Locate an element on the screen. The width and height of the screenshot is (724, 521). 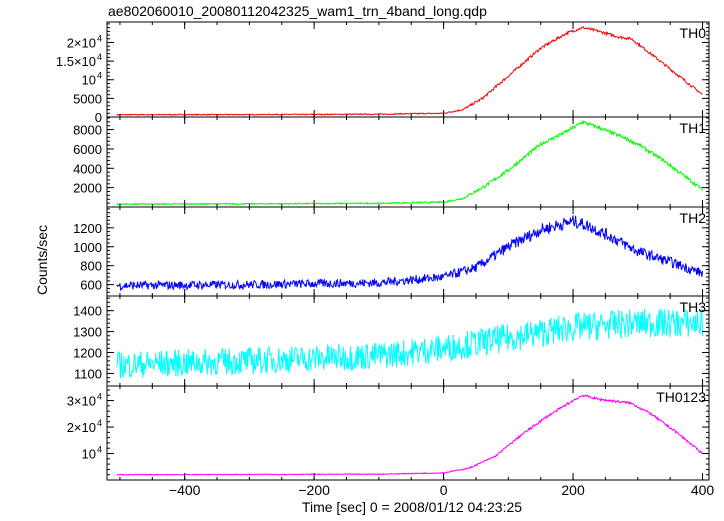
y-axis-label: Counts/sec is located at coordinates (42, 260).